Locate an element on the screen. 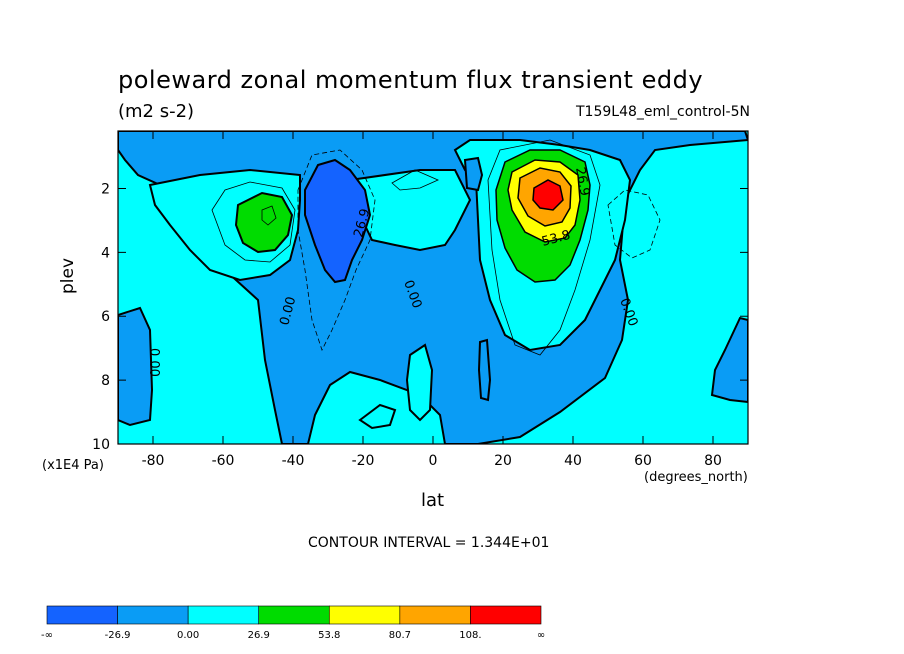 Image resolution: width=904 pixels, height=654 pixels. colorbar-label: -∞ is located at coordinates (47, 635).